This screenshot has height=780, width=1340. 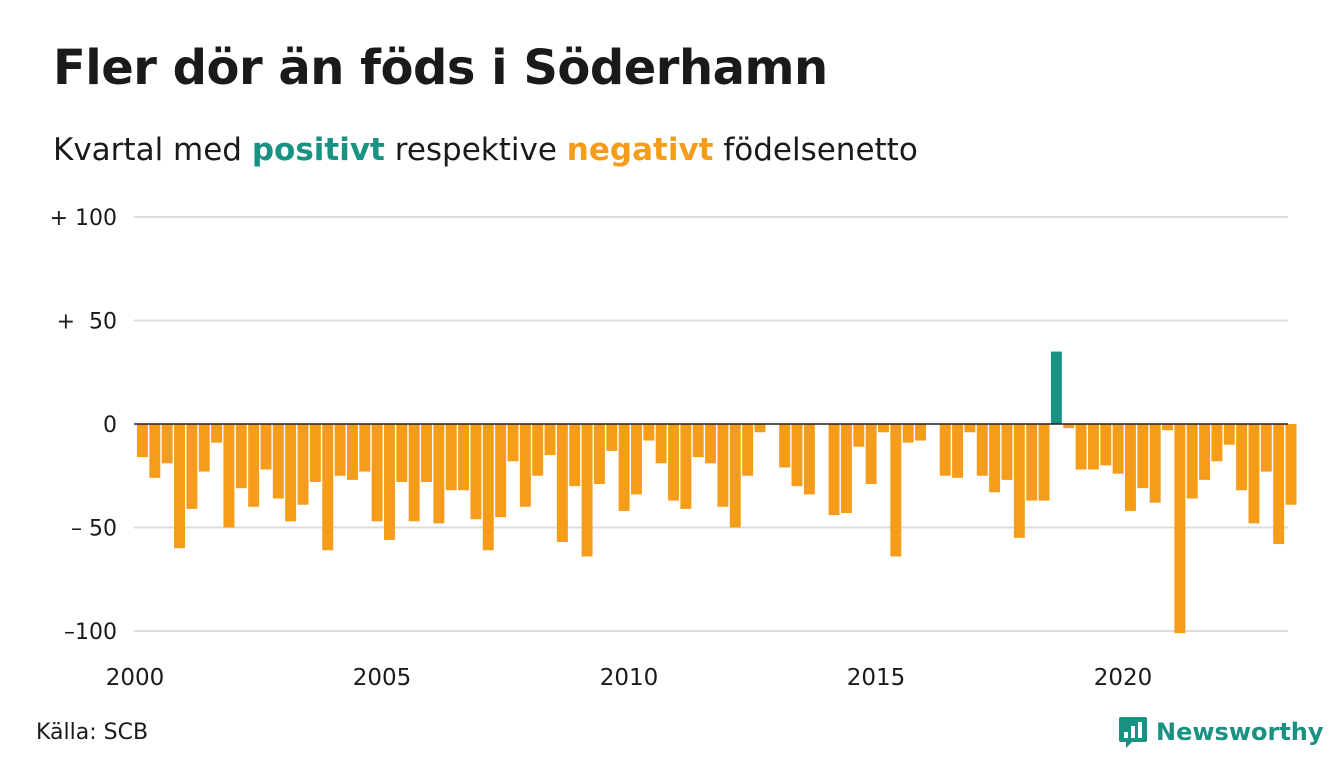 I want to click on y-tick-label: –100, so click(x=90, y=632).